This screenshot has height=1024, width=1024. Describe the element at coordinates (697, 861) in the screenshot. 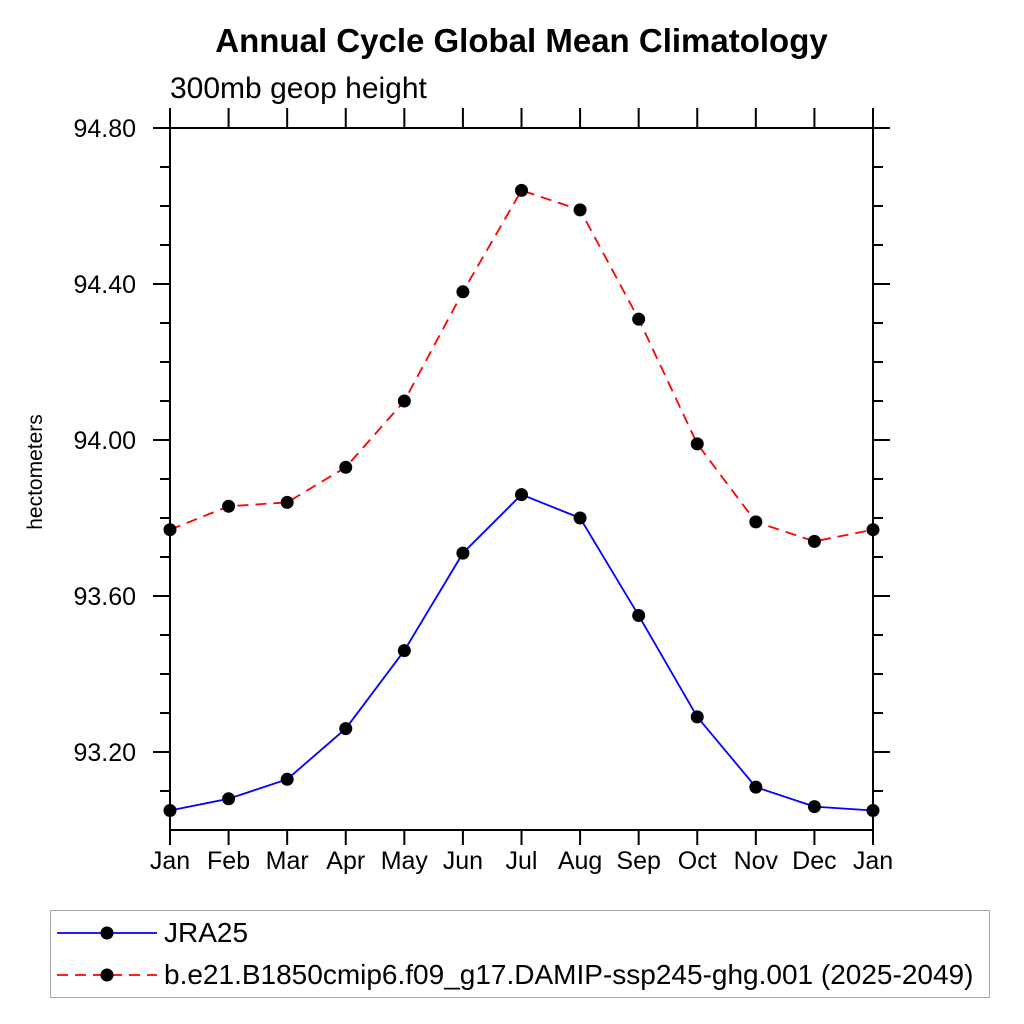

I see `x-tick-label: Oct` at that location.